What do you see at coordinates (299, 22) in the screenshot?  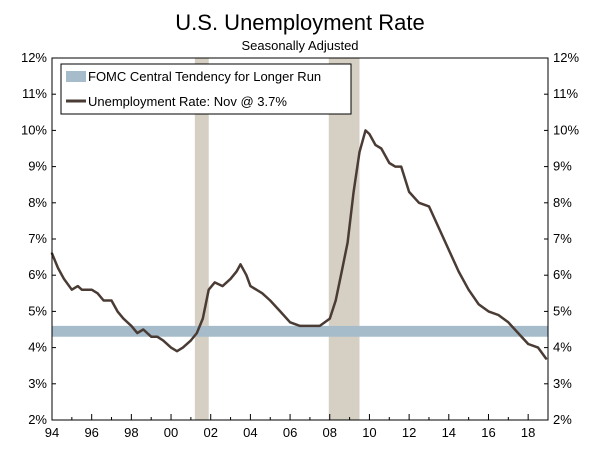 I see `chart-title: U.S. Unemployment Rate` at bounding box center [299, 22].